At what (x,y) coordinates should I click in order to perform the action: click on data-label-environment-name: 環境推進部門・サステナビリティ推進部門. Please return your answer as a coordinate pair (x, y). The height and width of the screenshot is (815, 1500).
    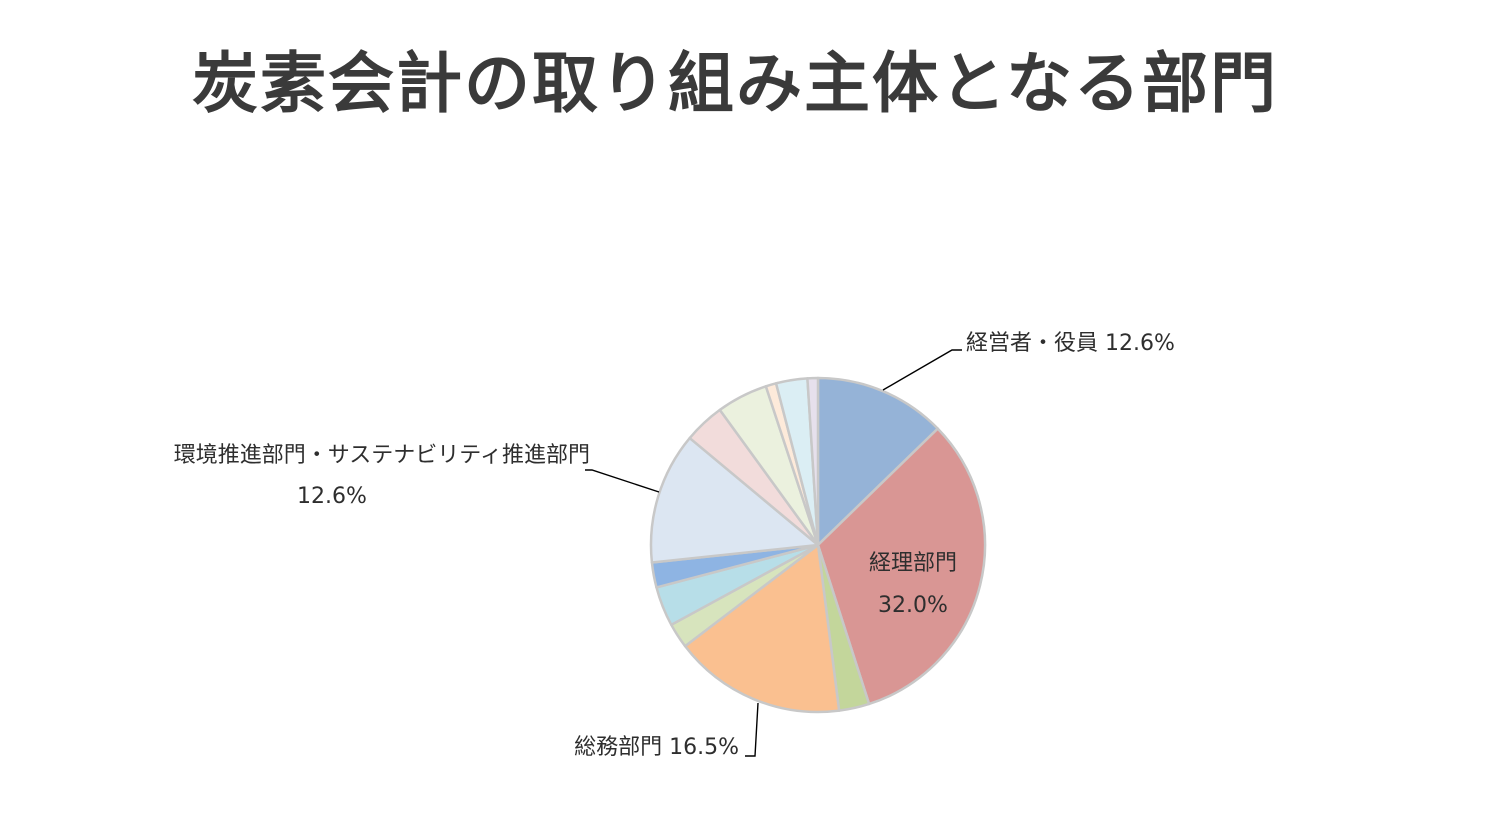
    Looking at the image, I should click on (382, 455).